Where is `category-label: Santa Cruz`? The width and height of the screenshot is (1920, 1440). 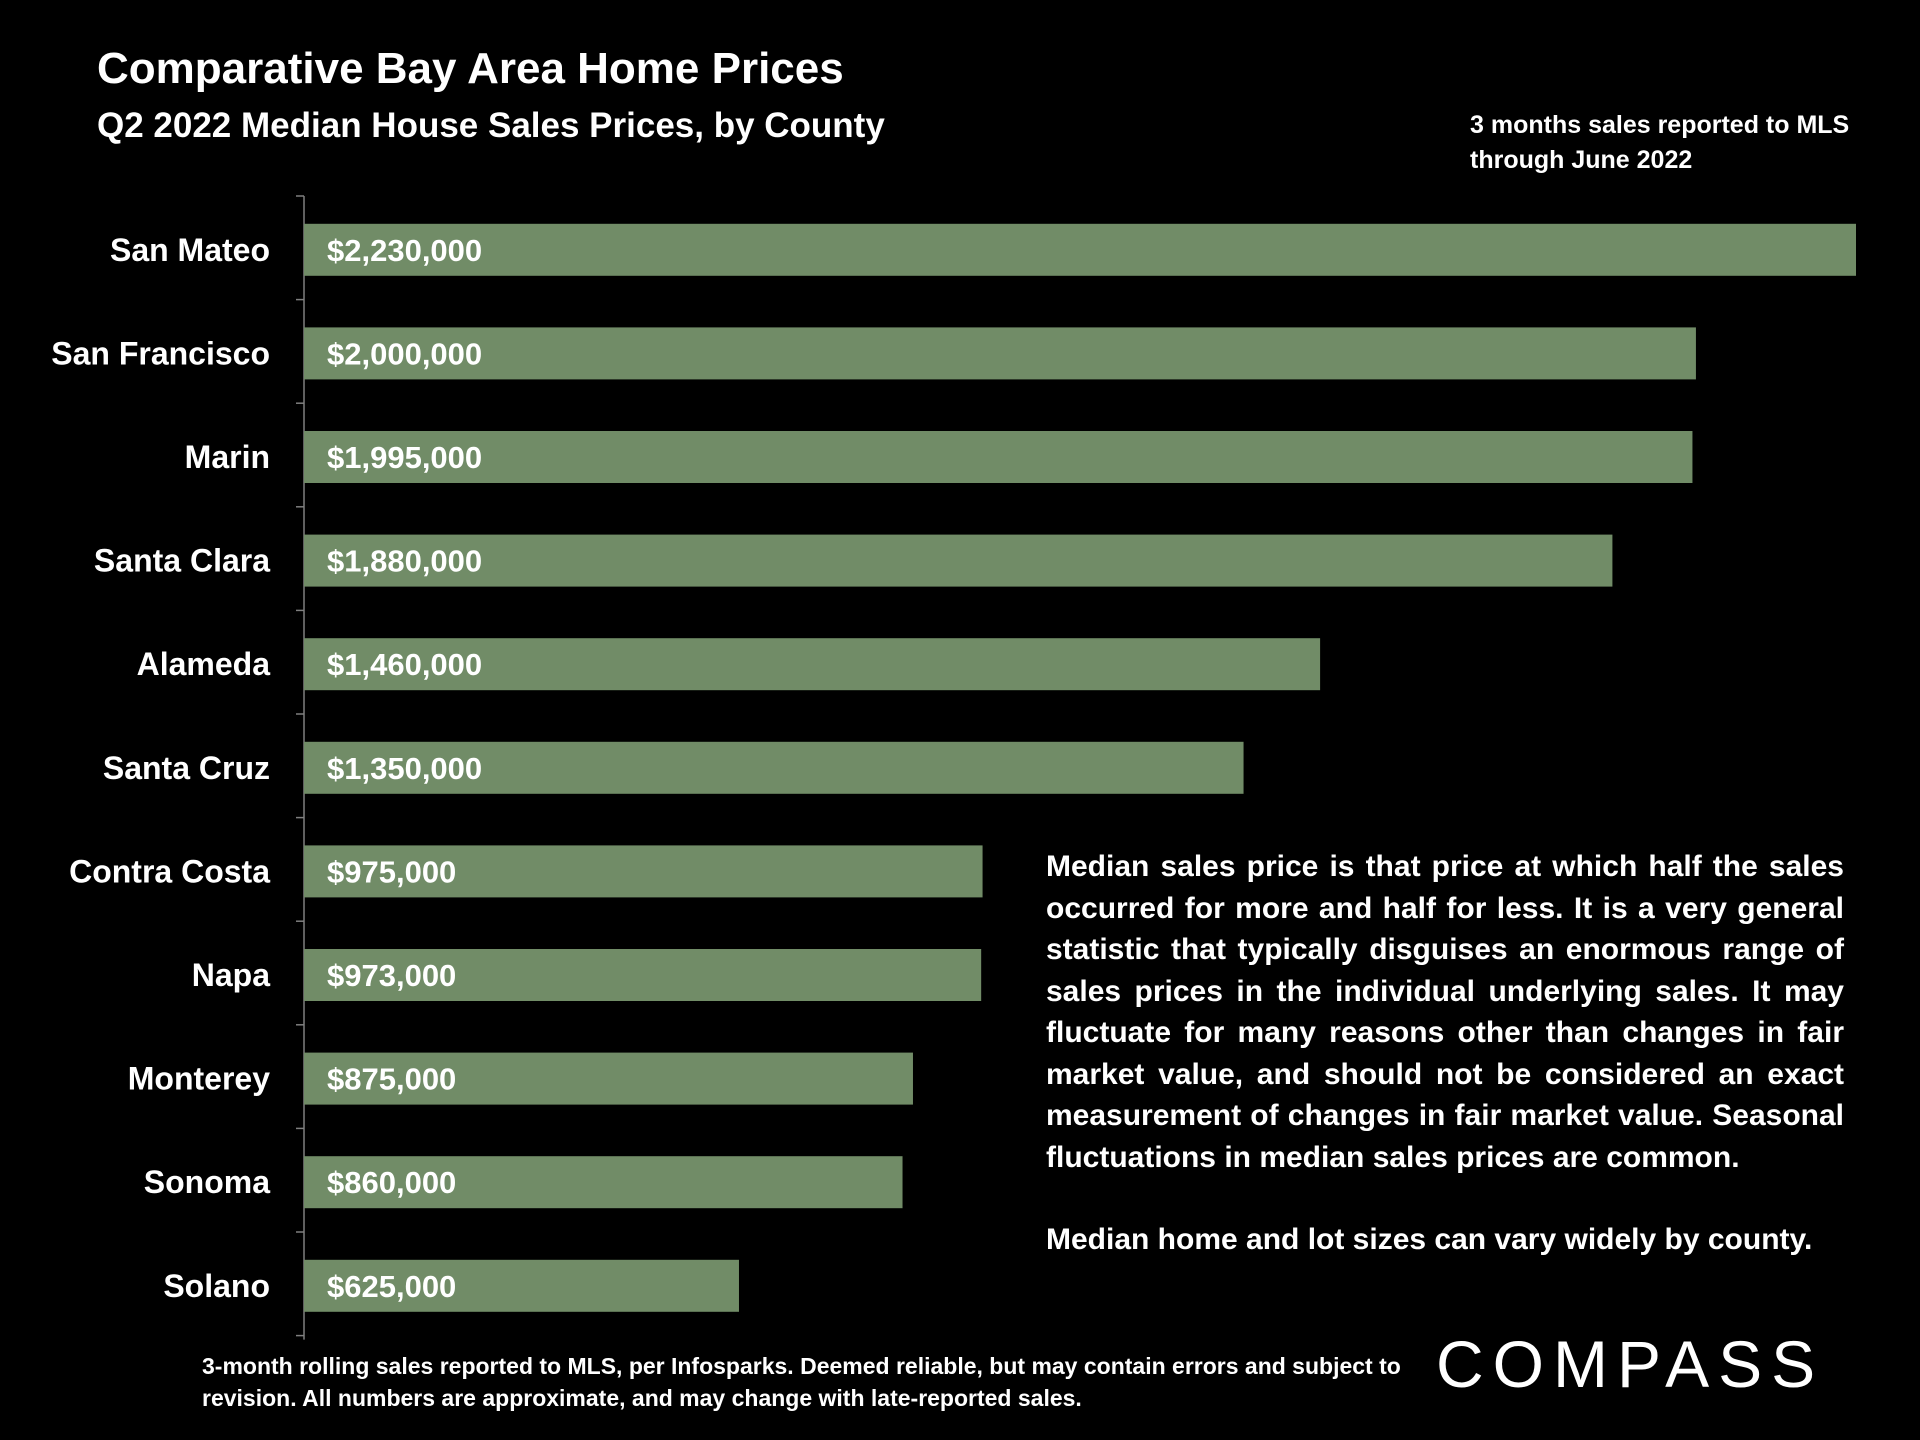
category-label: Santa Cruz is located at coordinates (186, 768).